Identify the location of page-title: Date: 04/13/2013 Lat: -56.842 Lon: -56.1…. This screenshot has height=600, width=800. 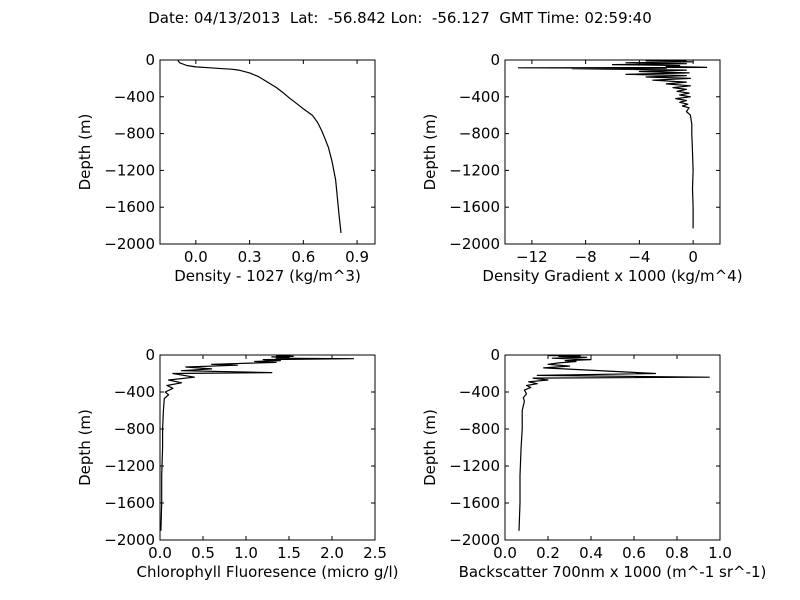
(400, 18).